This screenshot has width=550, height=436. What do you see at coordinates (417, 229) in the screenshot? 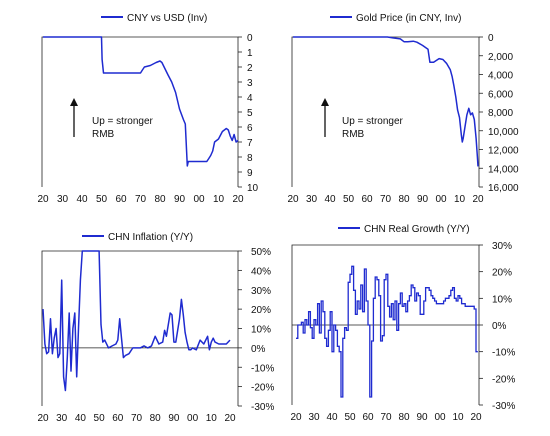
I see `legend-label: CHN Real Growth (Y/Y)` at bounding box center [417, 229].